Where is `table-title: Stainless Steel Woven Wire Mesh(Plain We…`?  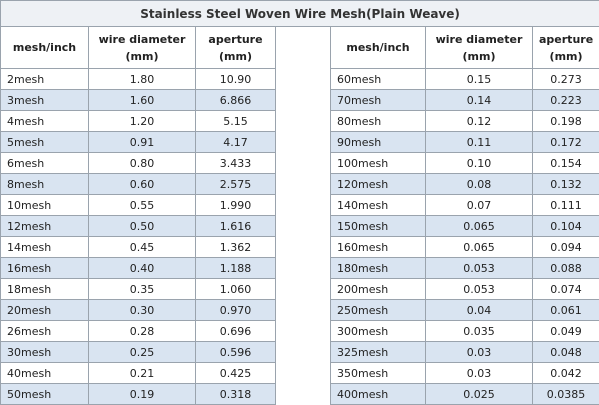 table-title: Stainless Steel Woven Wire Mesh(Plain We… is located at coordinates (300, 14).